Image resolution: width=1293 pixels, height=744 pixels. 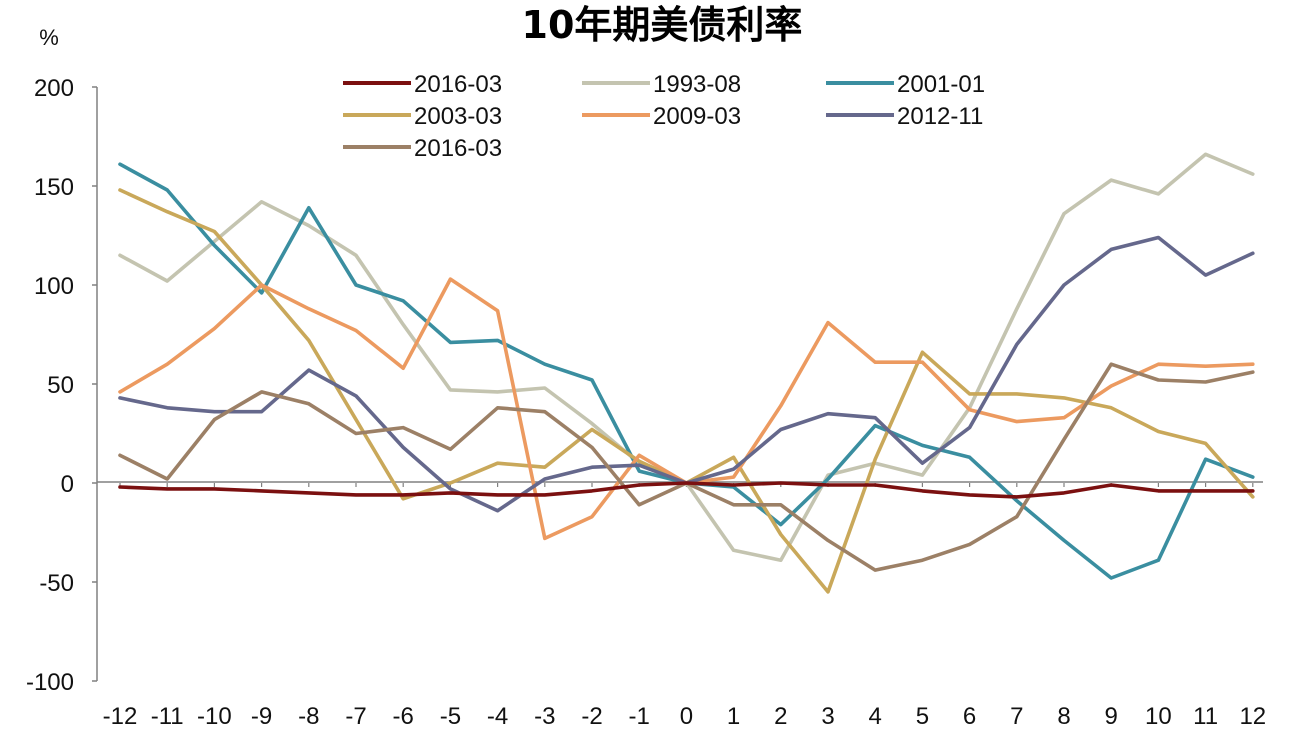 I want to click on legend-label: 2001-01, so click(x=941, y=84).